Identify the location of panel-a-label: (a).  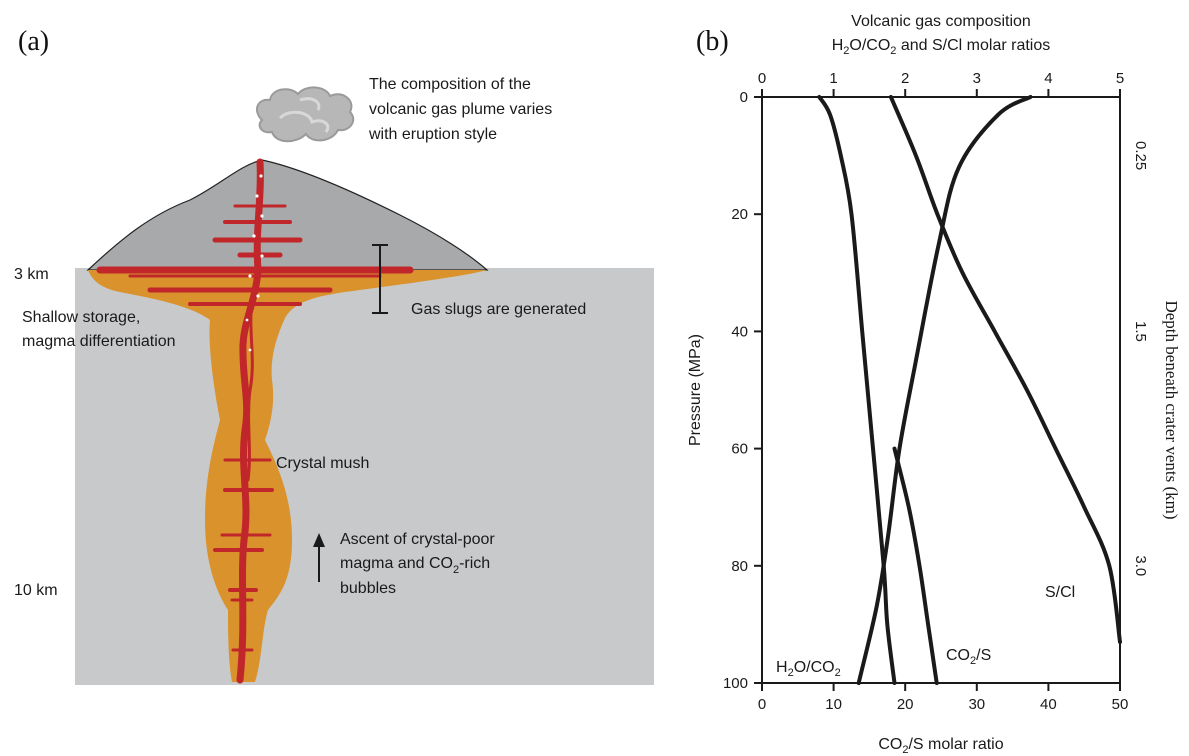
(33, 41).